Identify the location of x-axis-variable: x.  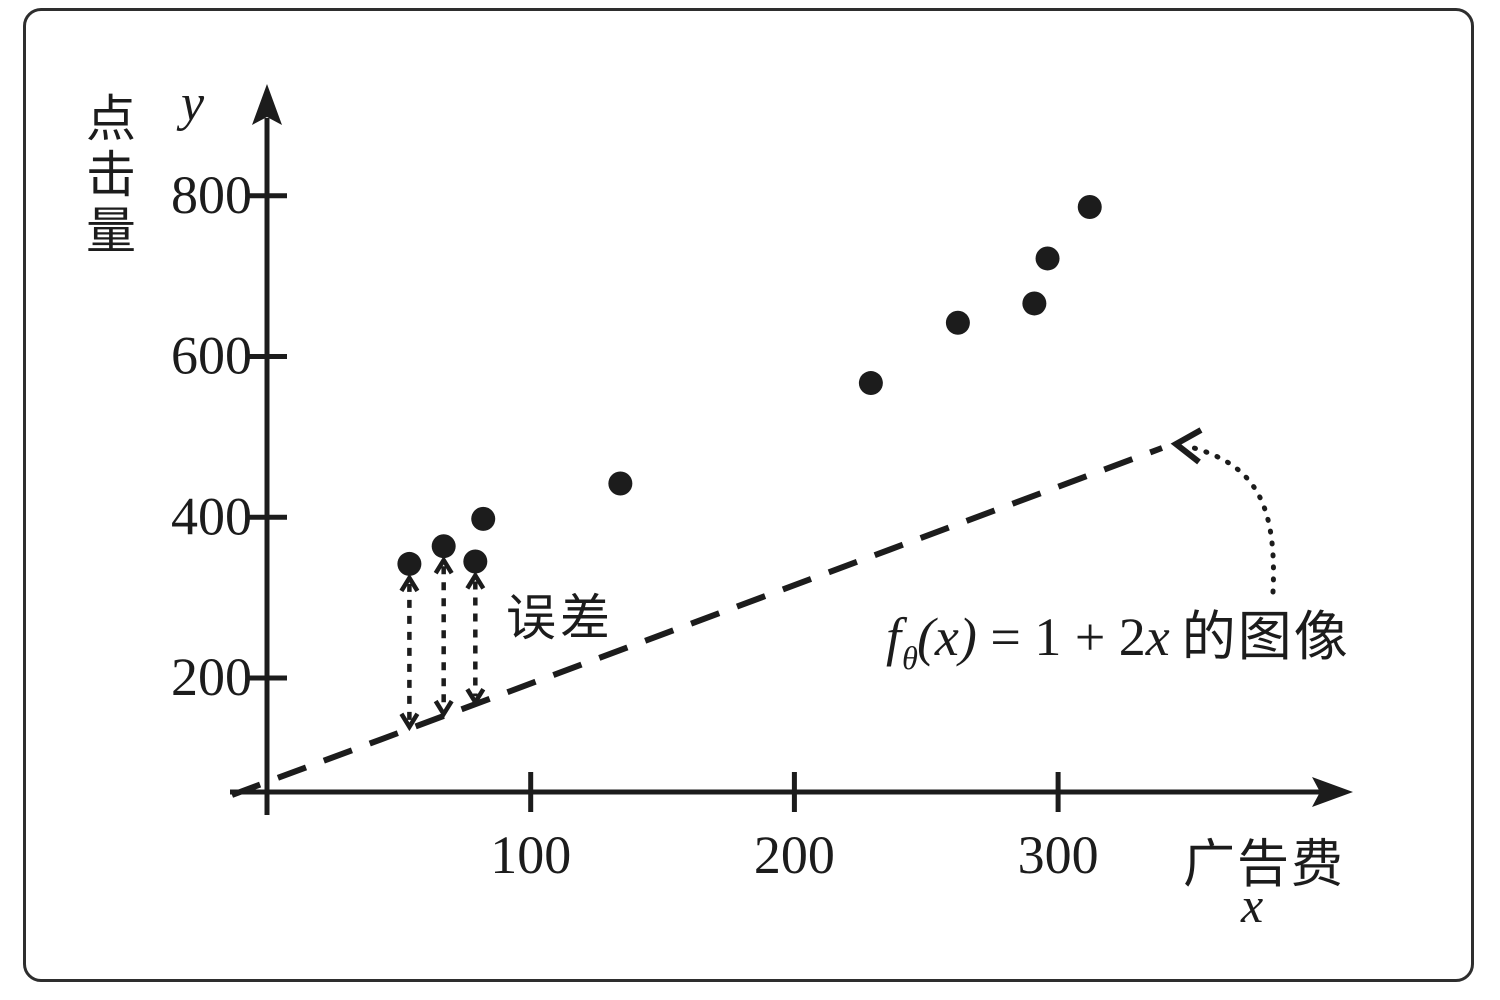
(1252, 905).